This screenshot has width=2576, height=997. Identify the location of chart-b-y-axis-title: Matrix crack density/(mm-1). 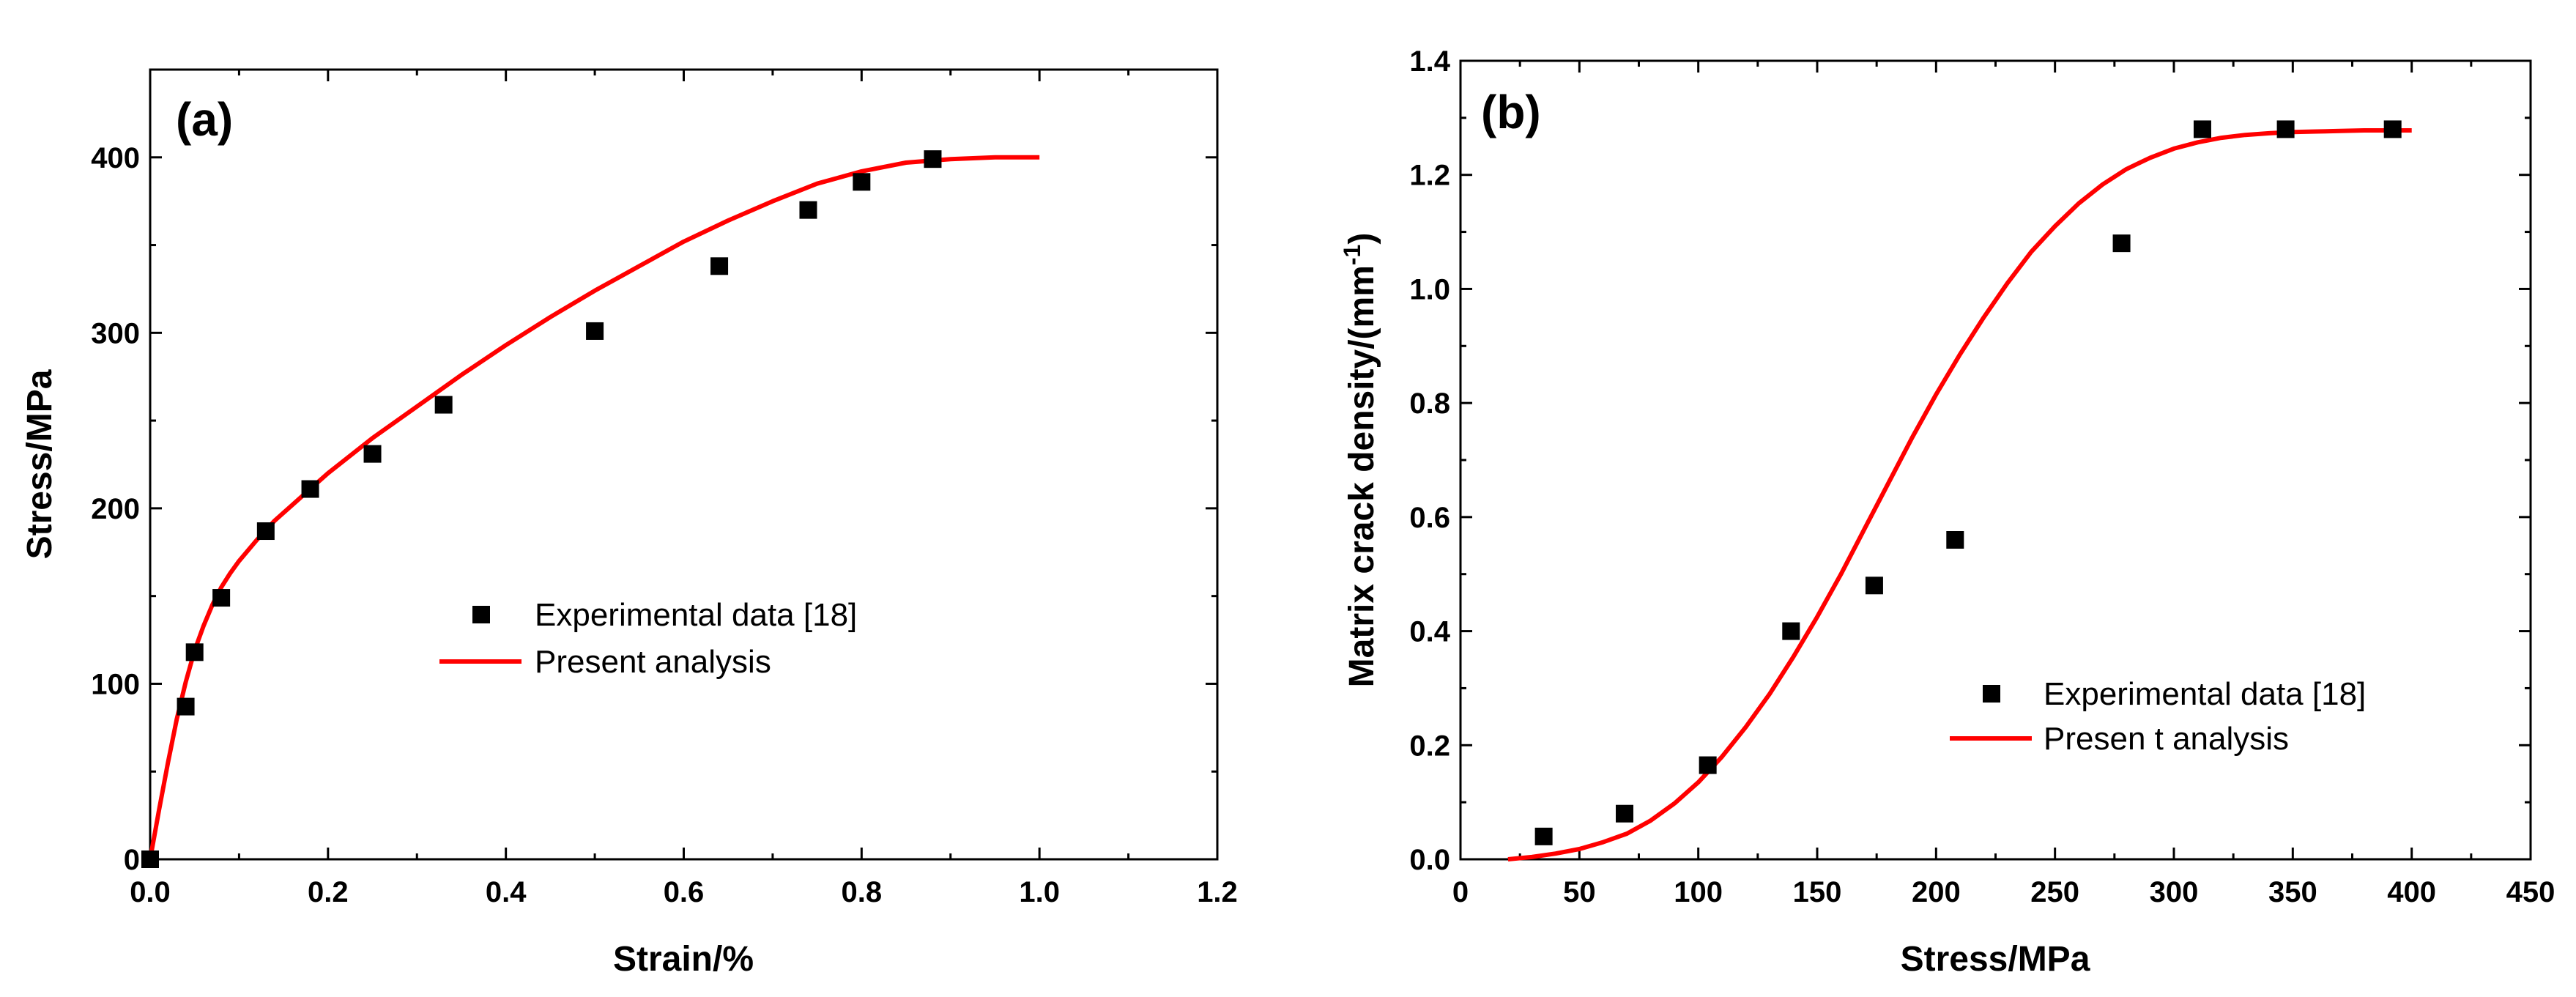
(1360, 460).